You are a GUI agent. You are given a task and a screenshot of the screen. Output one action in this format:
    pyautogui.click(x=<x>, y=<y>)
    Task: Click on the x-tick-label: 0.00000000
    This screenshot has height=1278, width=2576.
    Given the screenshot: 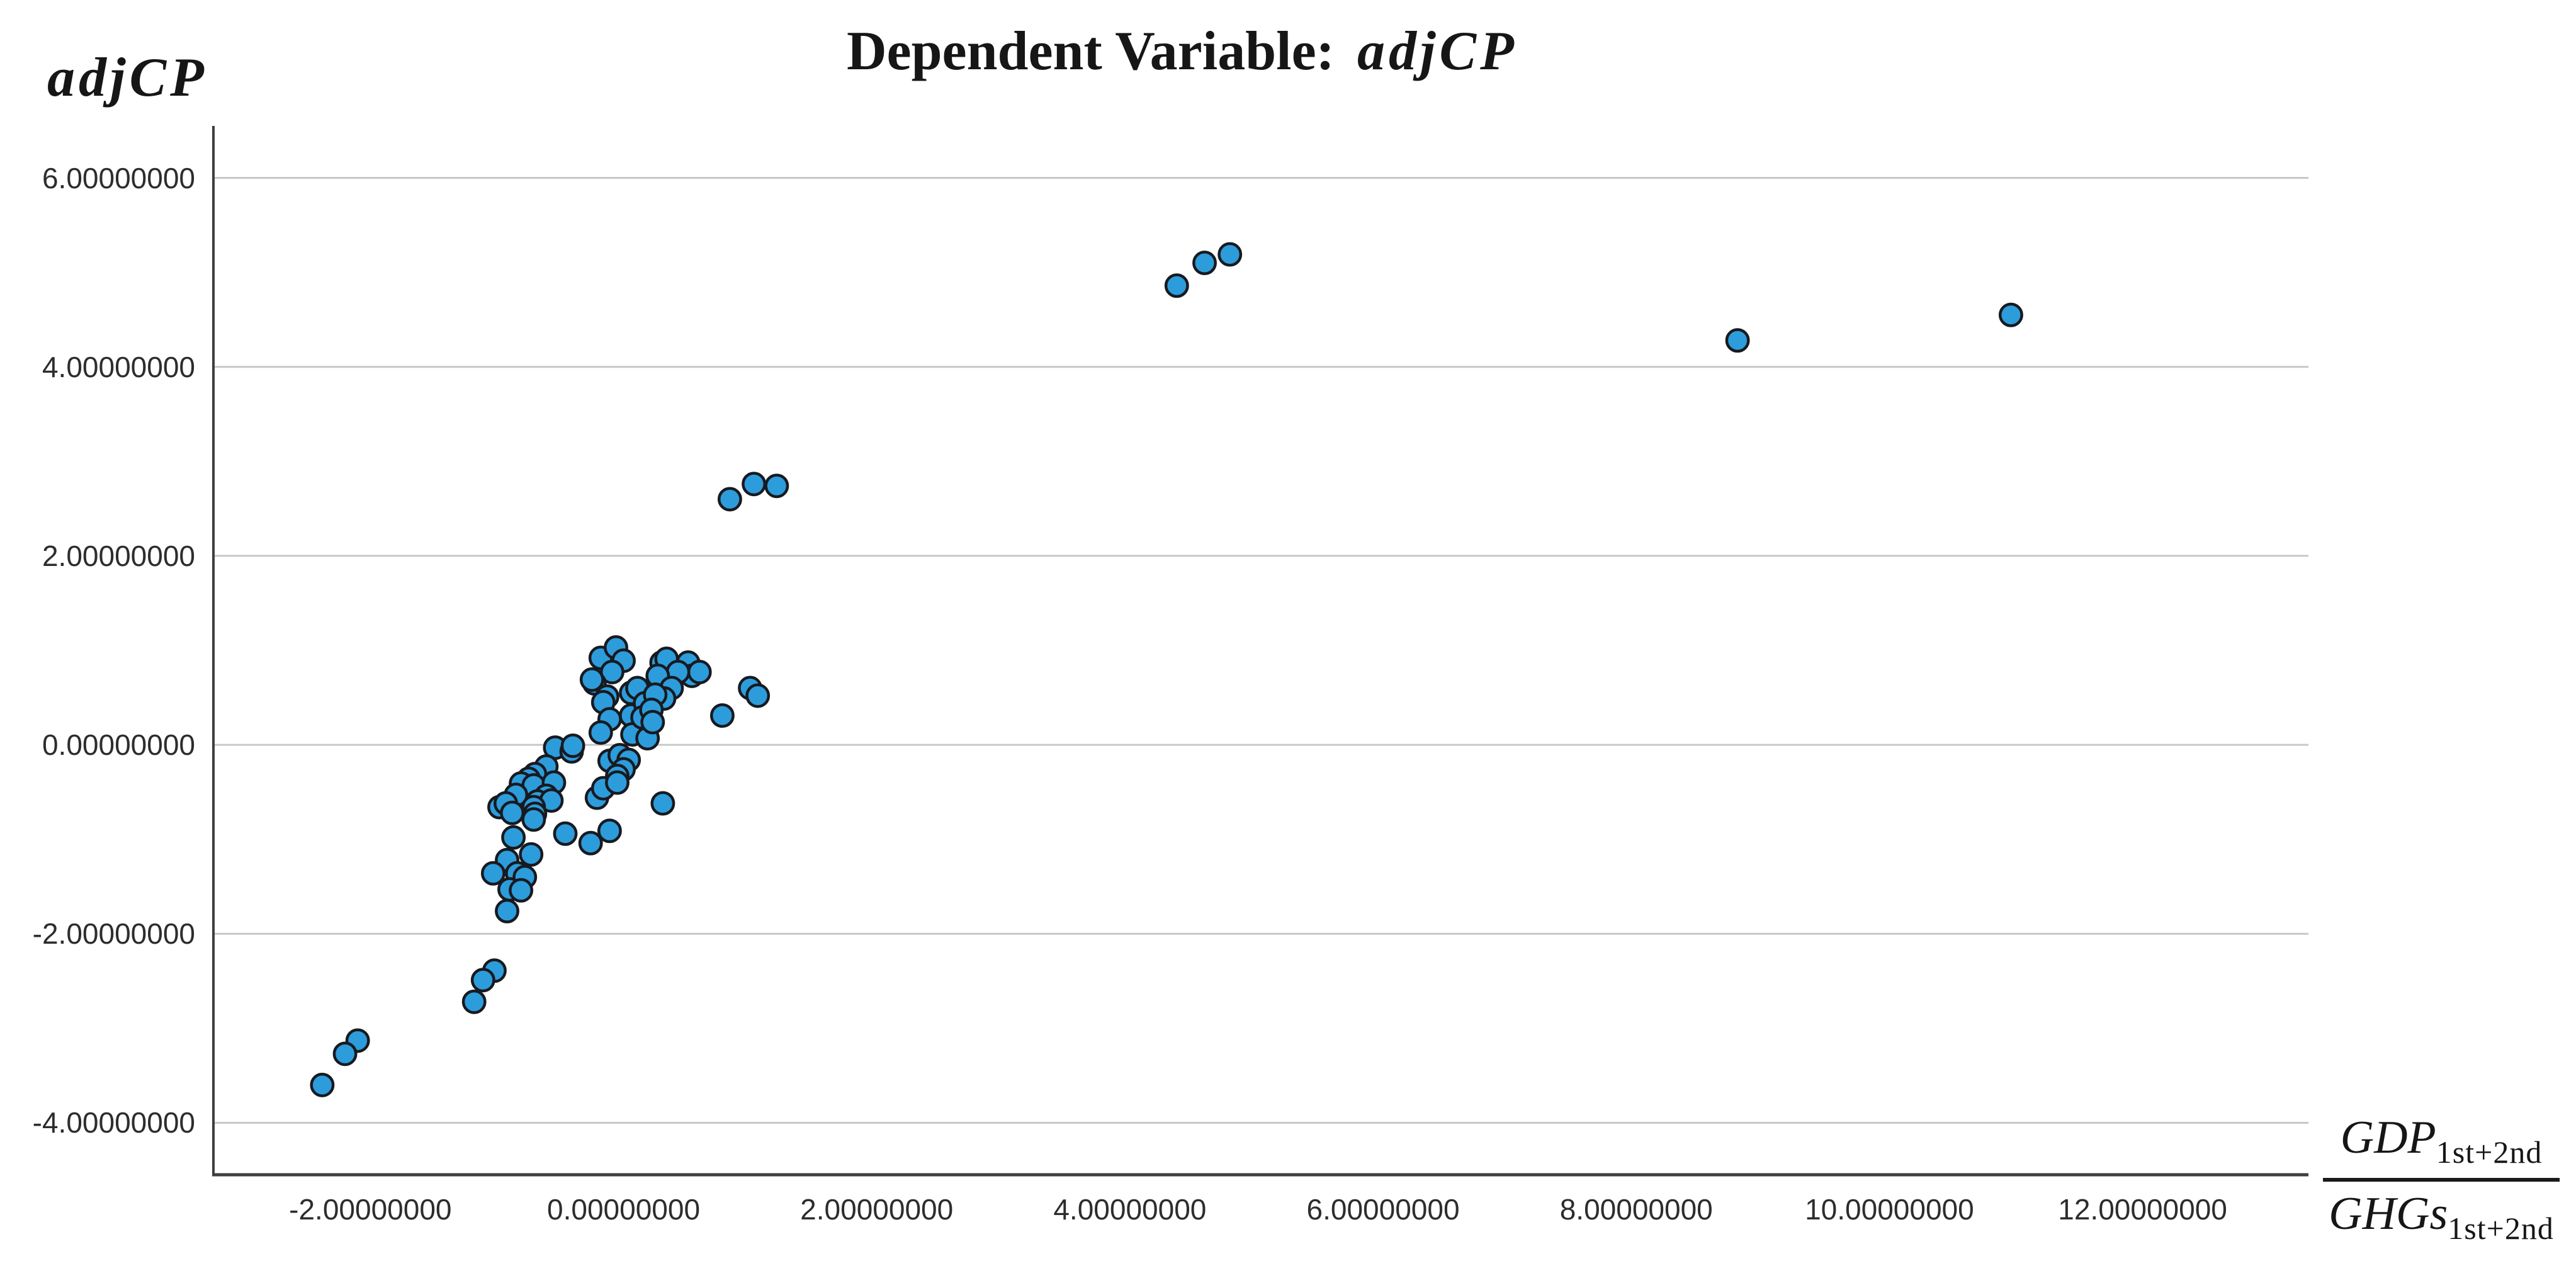 What is the action you would take?
    pyautogui.click(x=624, y=1209)
    